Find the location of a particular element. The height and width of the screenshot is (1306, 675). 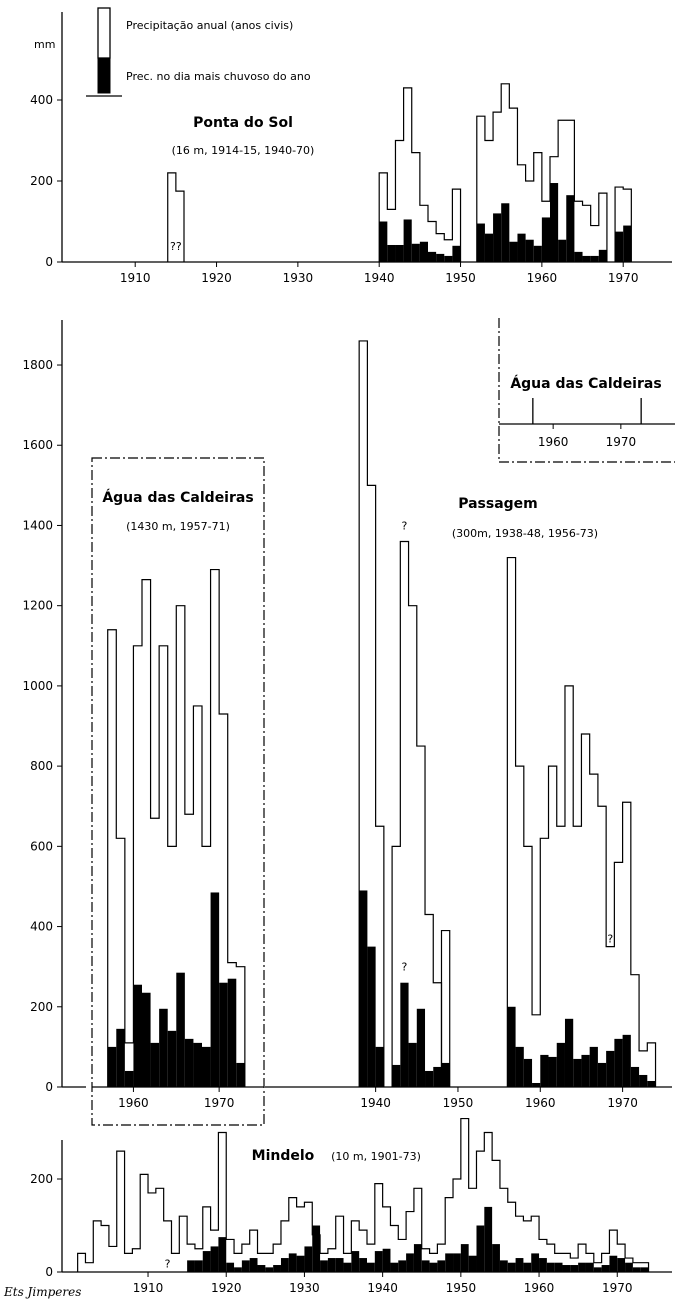

y-tick-label: 1800 is located at coordinates (37, 365).